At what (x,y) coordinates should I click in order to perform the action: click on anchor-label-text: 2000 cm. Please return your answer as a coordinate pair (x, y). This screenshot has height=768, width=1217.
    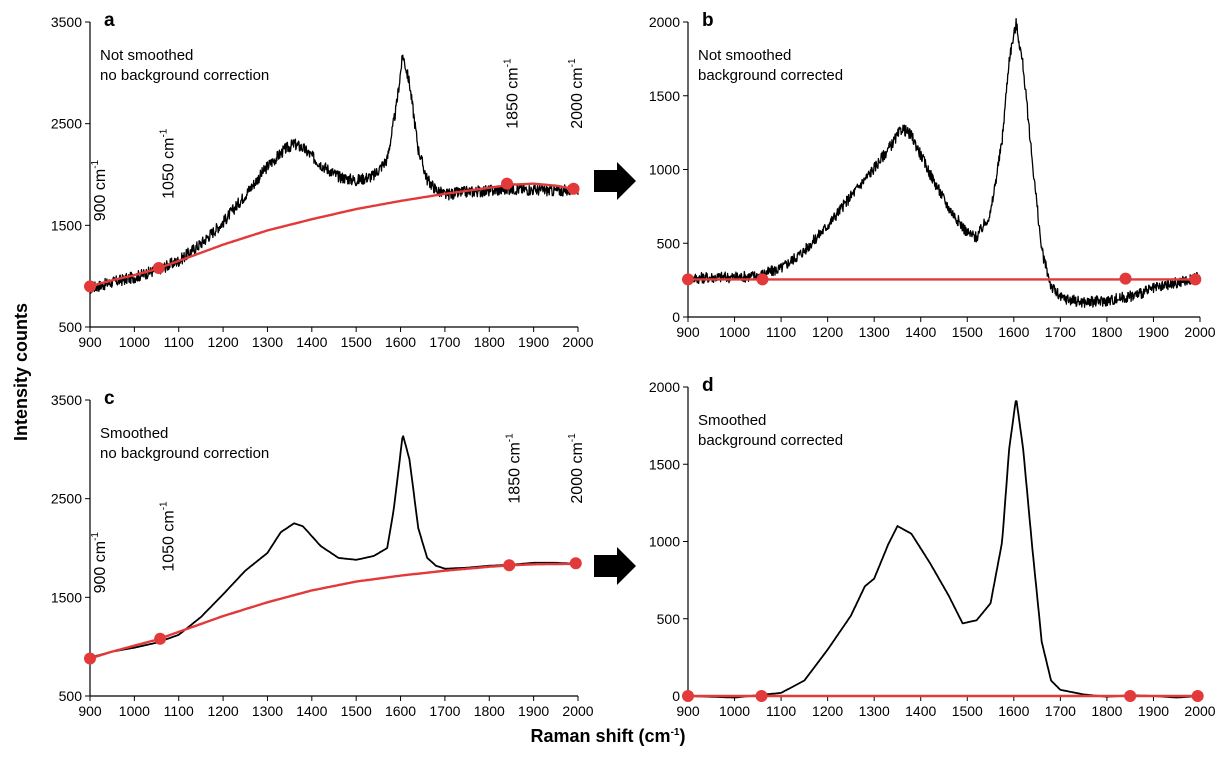
    Looking at the image, I should click on (577, 97).